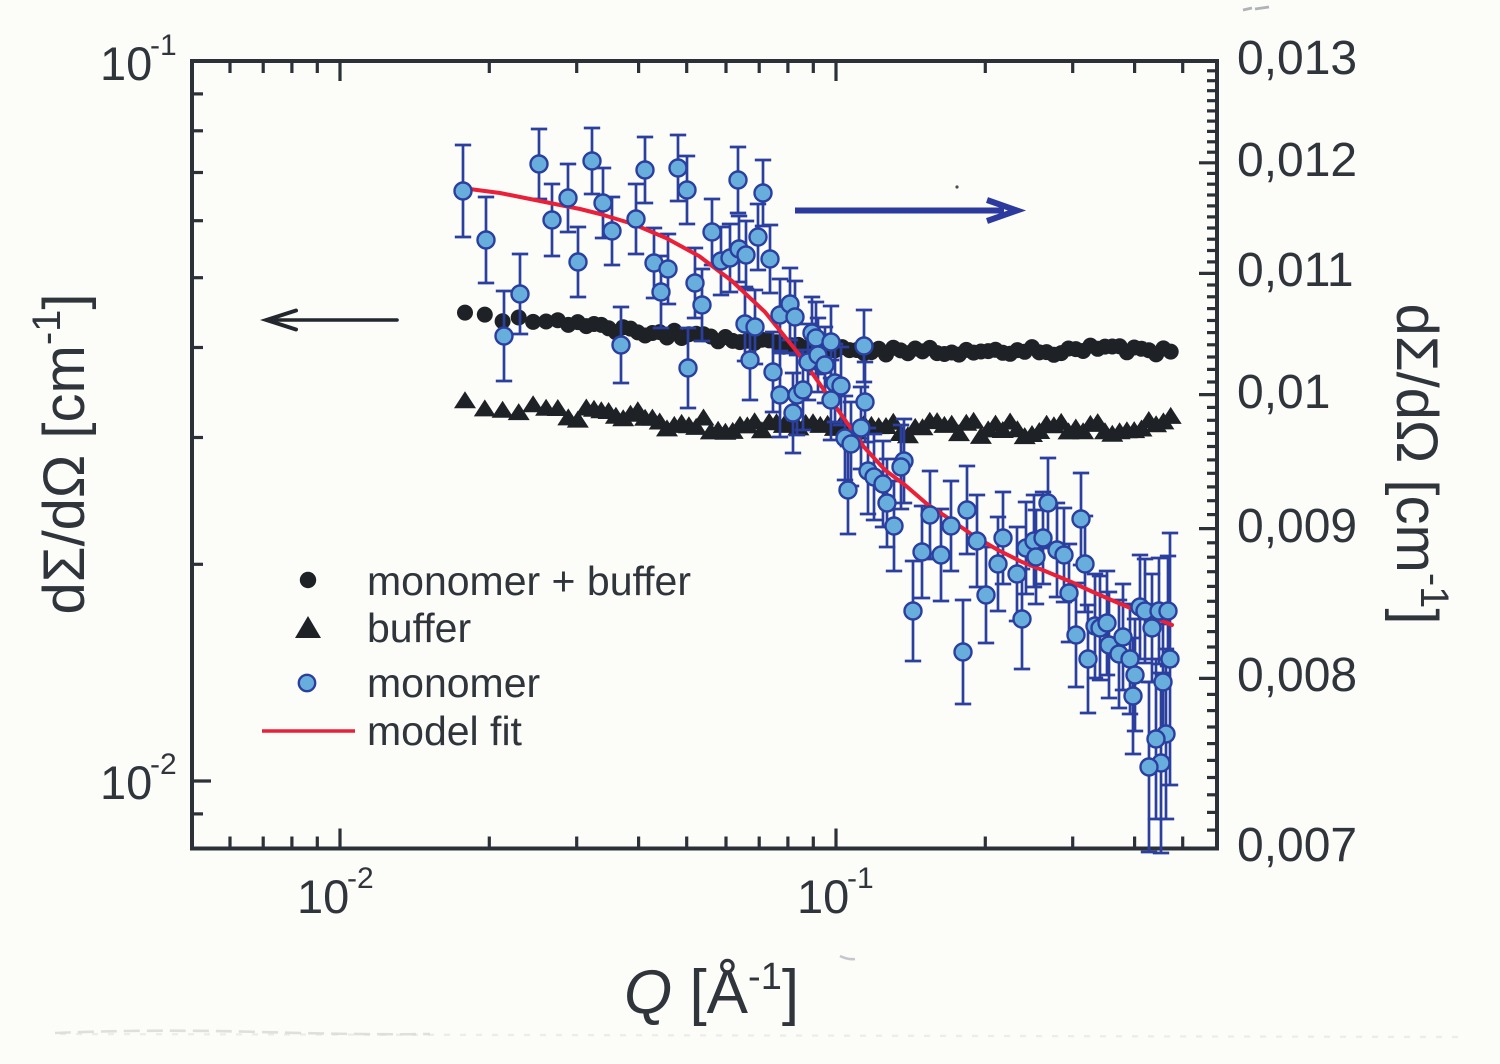 Image resolution: width=1500 pixels, height=1064 pixels. I want to click on svg-text: monomer, so click(453, 683).